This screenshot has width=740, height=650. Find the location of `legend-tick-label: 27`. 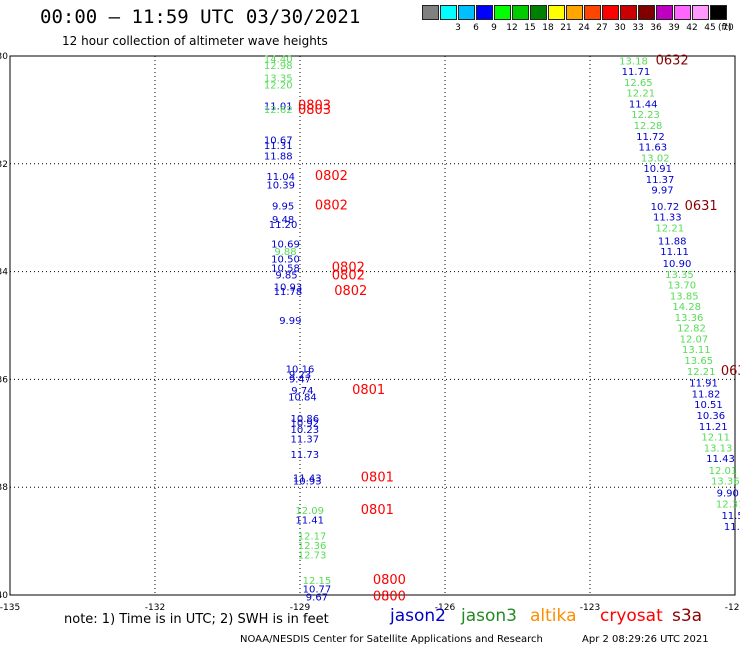

legend-tick-label: 27 is located at coordinates (602, 28).